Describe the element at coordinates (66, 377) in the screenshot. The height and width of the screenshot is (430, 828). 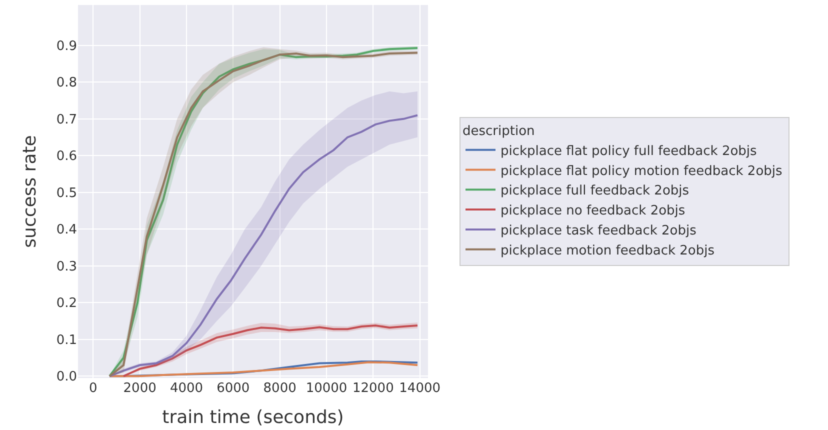
I see `y-tick-label: 0.0` at that location.